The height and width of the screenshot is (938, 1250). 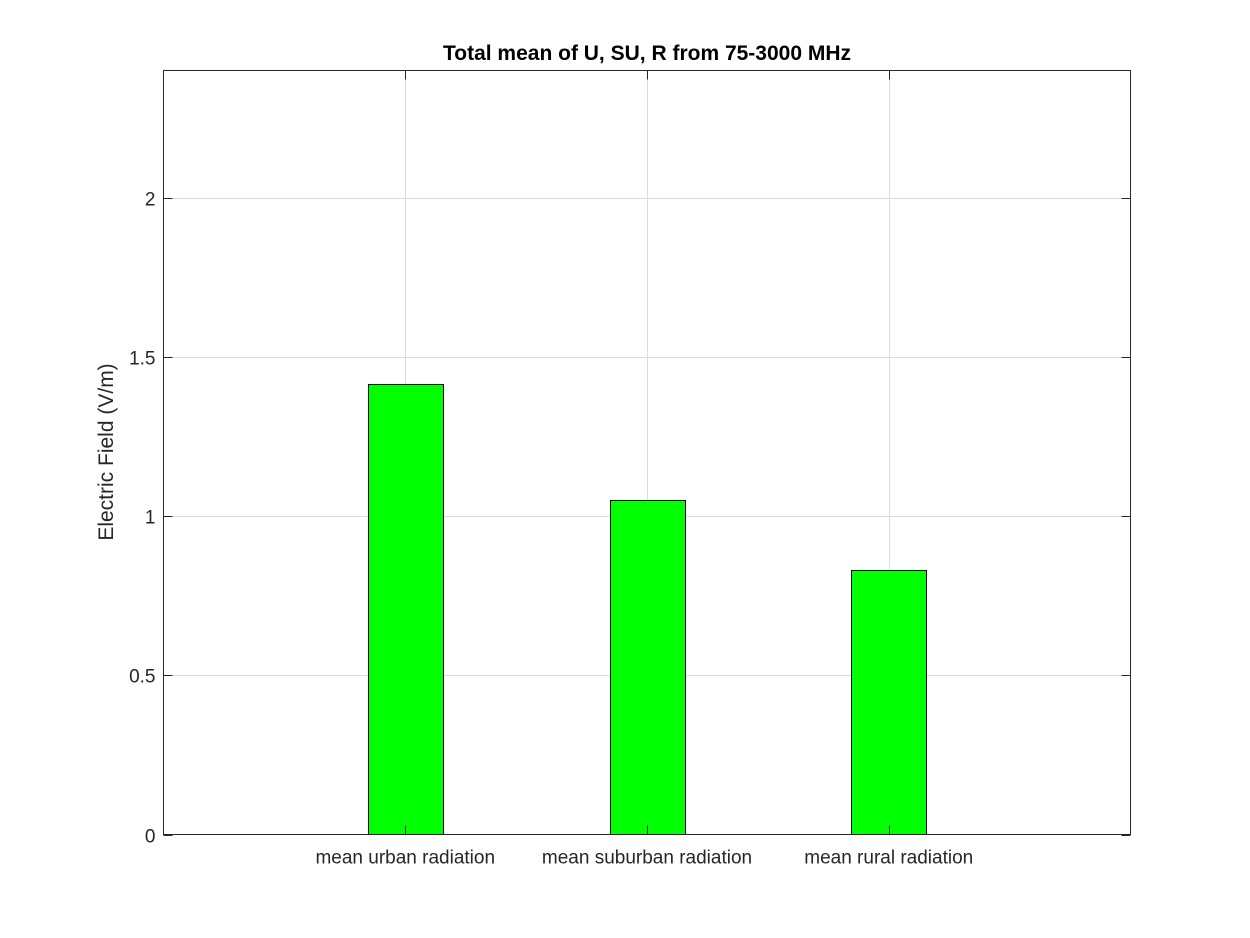 What do you see at coordinates (405, 858) in the screenshot?
I see `x-tick-label: mean urban radiation` at bounding box center [405, 858].